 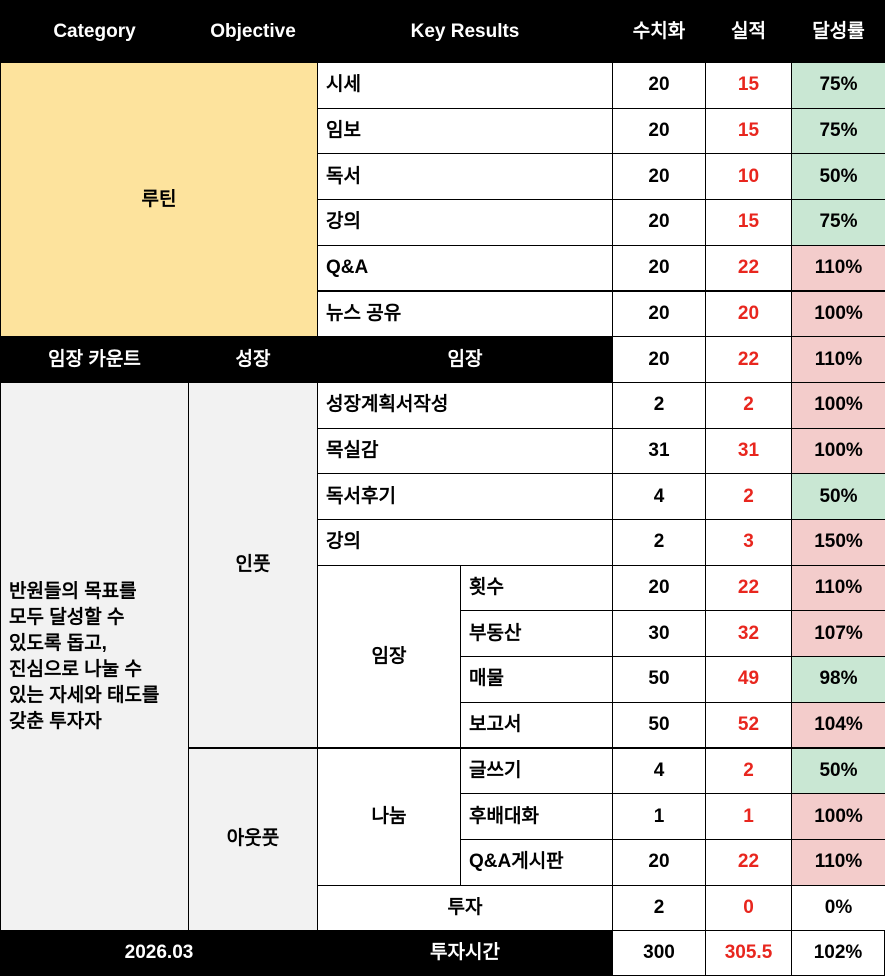 I want to click on key-result-cell: 독서후기, so click(x=465, y=496).